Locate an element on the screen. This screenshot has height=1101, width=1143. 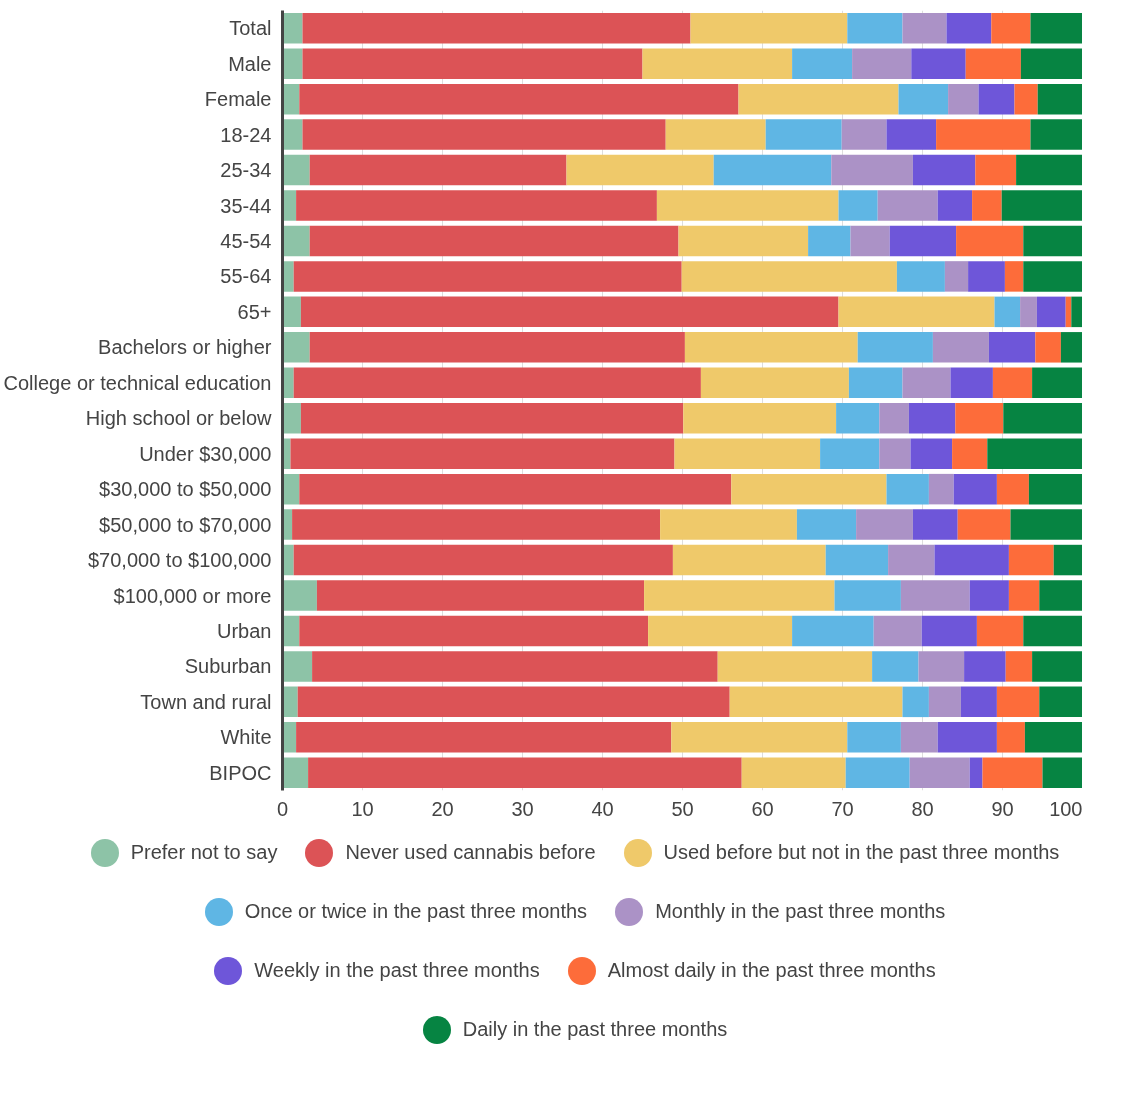
legend-label: Never used cannabis before is located at coordinates (470, 853).